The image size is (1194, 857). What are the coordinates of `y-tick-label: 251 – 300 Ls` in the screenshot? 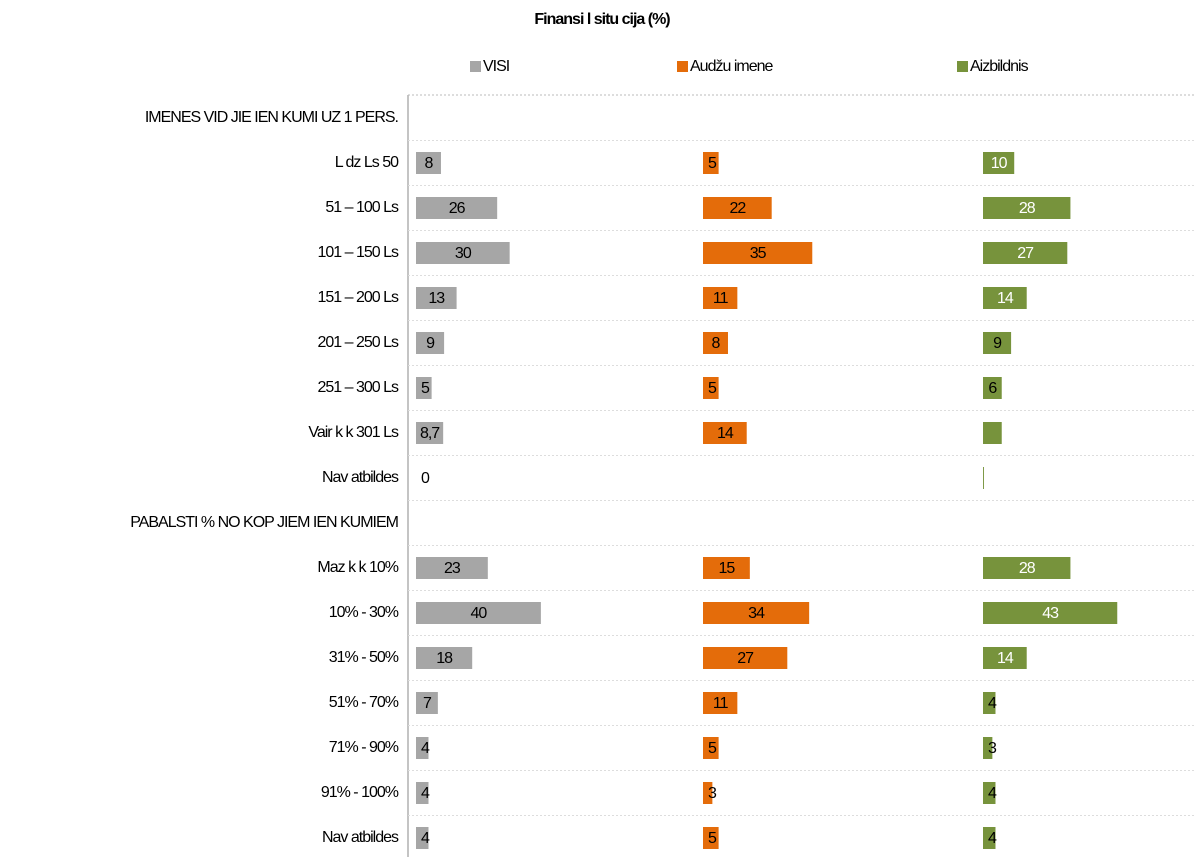 It's located at (358, 387).